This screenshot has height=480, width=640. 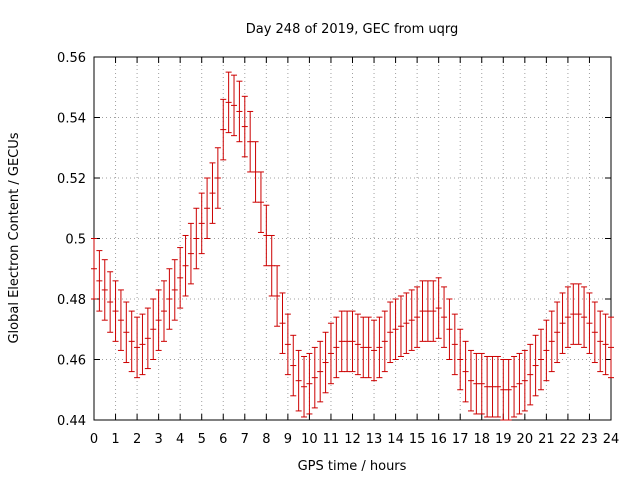 What do you see at coordinates (589, 439) in the screenshot?
I see `x-tick-label: 23` at bounding box center [589, 439].